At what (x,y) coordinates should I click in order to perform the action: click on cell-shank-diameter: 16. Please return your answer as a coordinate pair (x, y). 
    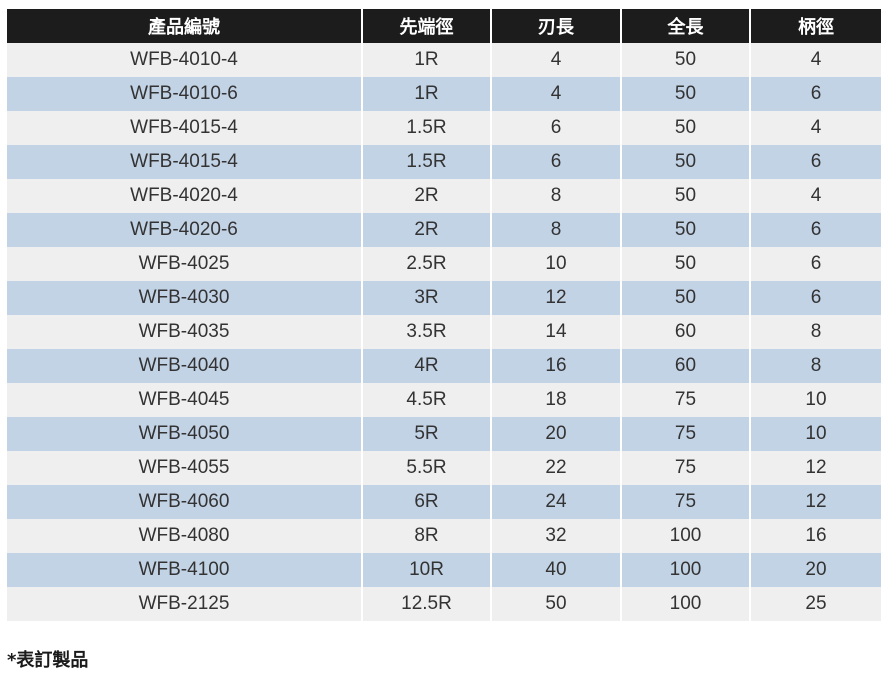
    Looking at the image, I should click on (816, 536).